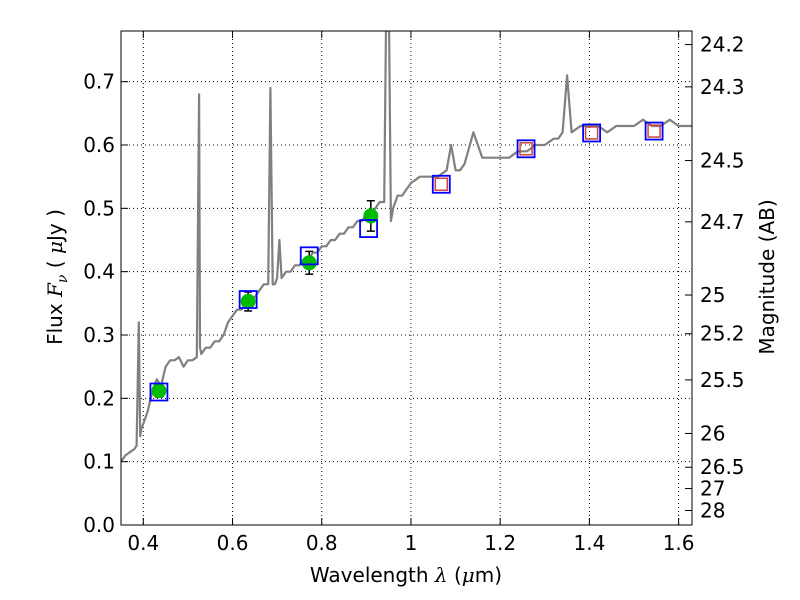  Describe the element at coordinates (722, 467) in the screenshot. I see `mag-tick-label: 26.5` at that location.